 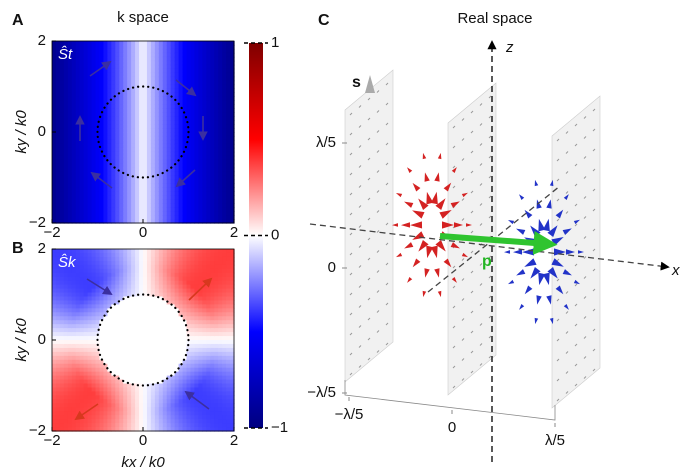 What do you see at coordinates (487, 261) in the screenshot?
I see `dipole-label: p` at bounding box center [487, 261].